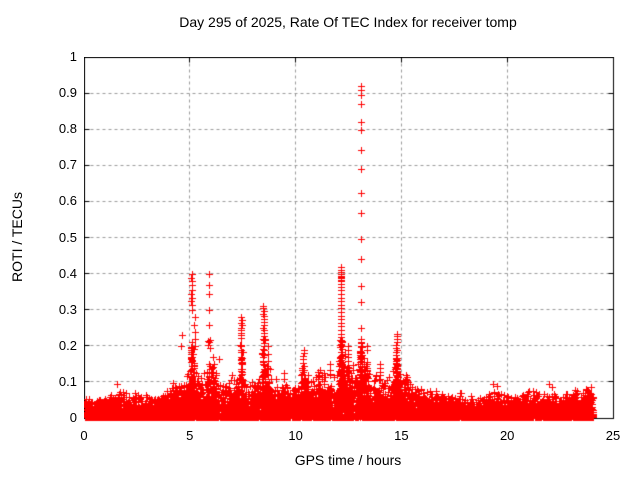 The height and width of the screenshot is (480, 640). What do you see at coordinates (67, 165) in the screenshot?
I see `y-tick-label: 0.7` at bounding box center [67, 165].